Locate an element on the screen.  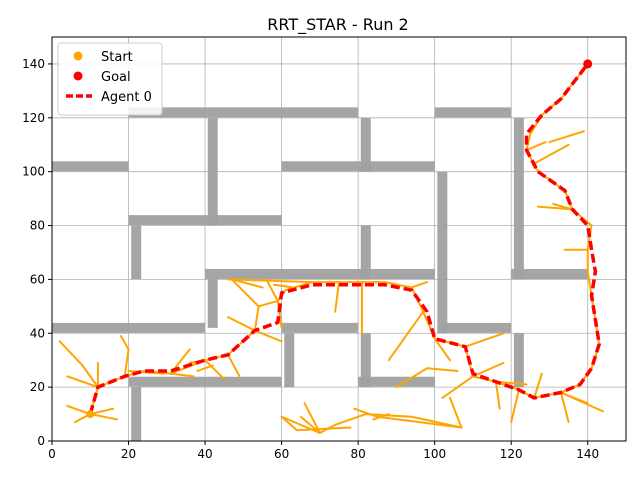
legend-box is located at coordinates (110, 79).